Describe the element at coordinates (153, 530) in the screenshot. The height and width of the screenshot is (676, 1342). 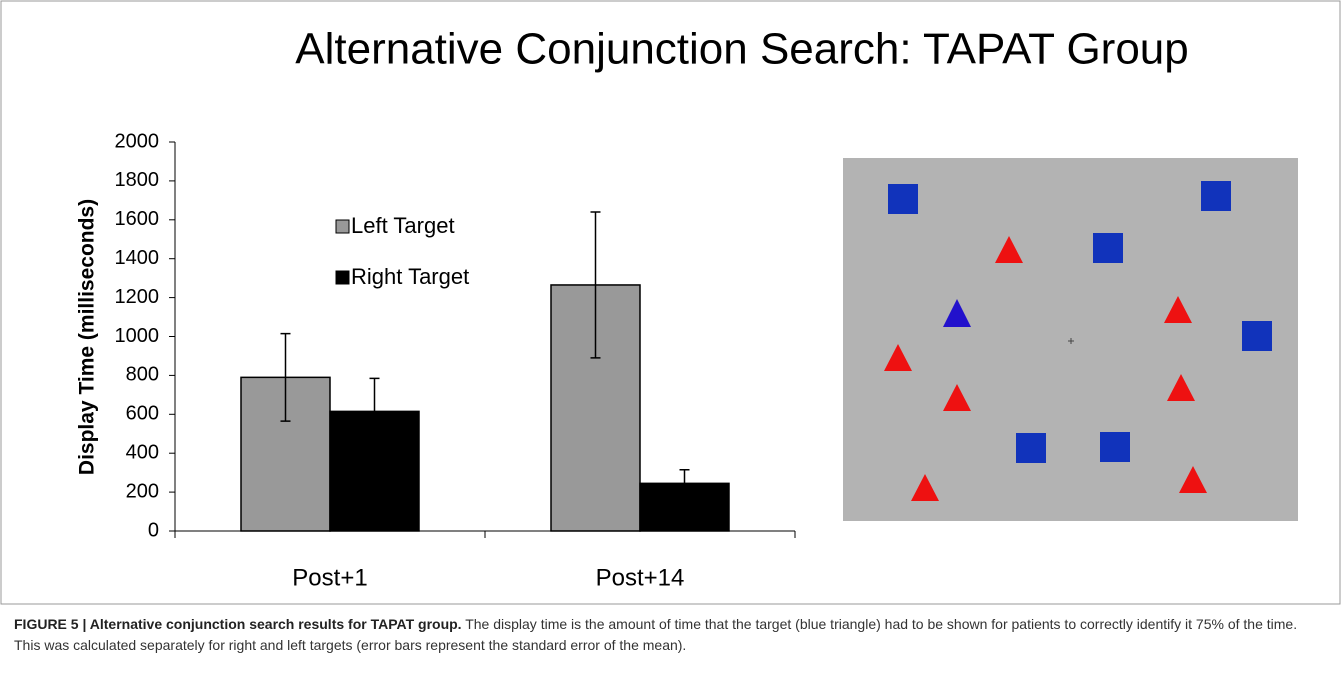
I see `y-tick-label: 0` at that location.